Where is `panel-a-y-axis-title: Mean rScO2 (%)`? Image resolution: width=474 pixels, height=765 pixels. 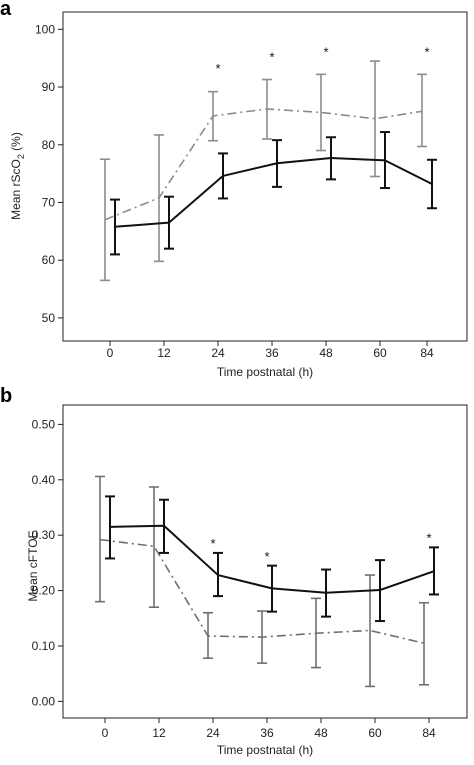 panel-a-y-axis-title: Mean rScO2 (%) is located at coordinates (17, 176).